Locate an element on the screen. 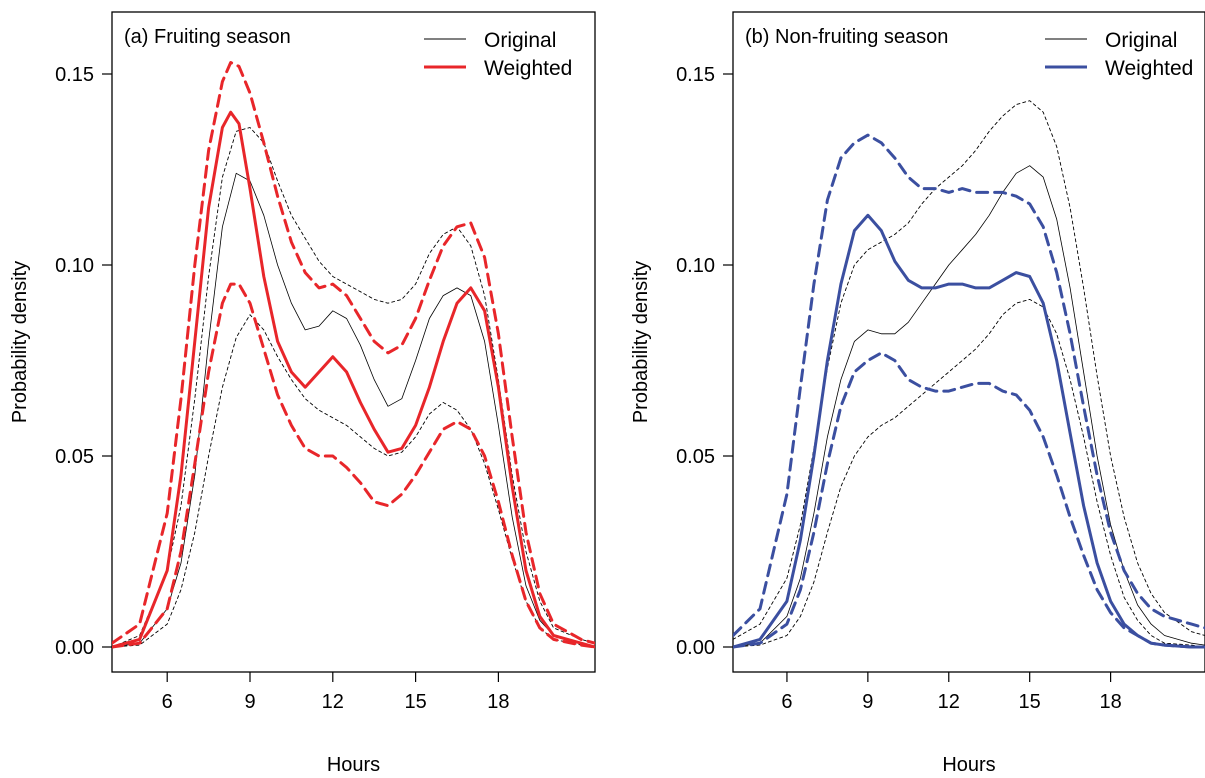 Image resolution: width=1205 pixels, height=778 pixels. panel-title: (a) Fruiting season is located at coordinates (207, 37).